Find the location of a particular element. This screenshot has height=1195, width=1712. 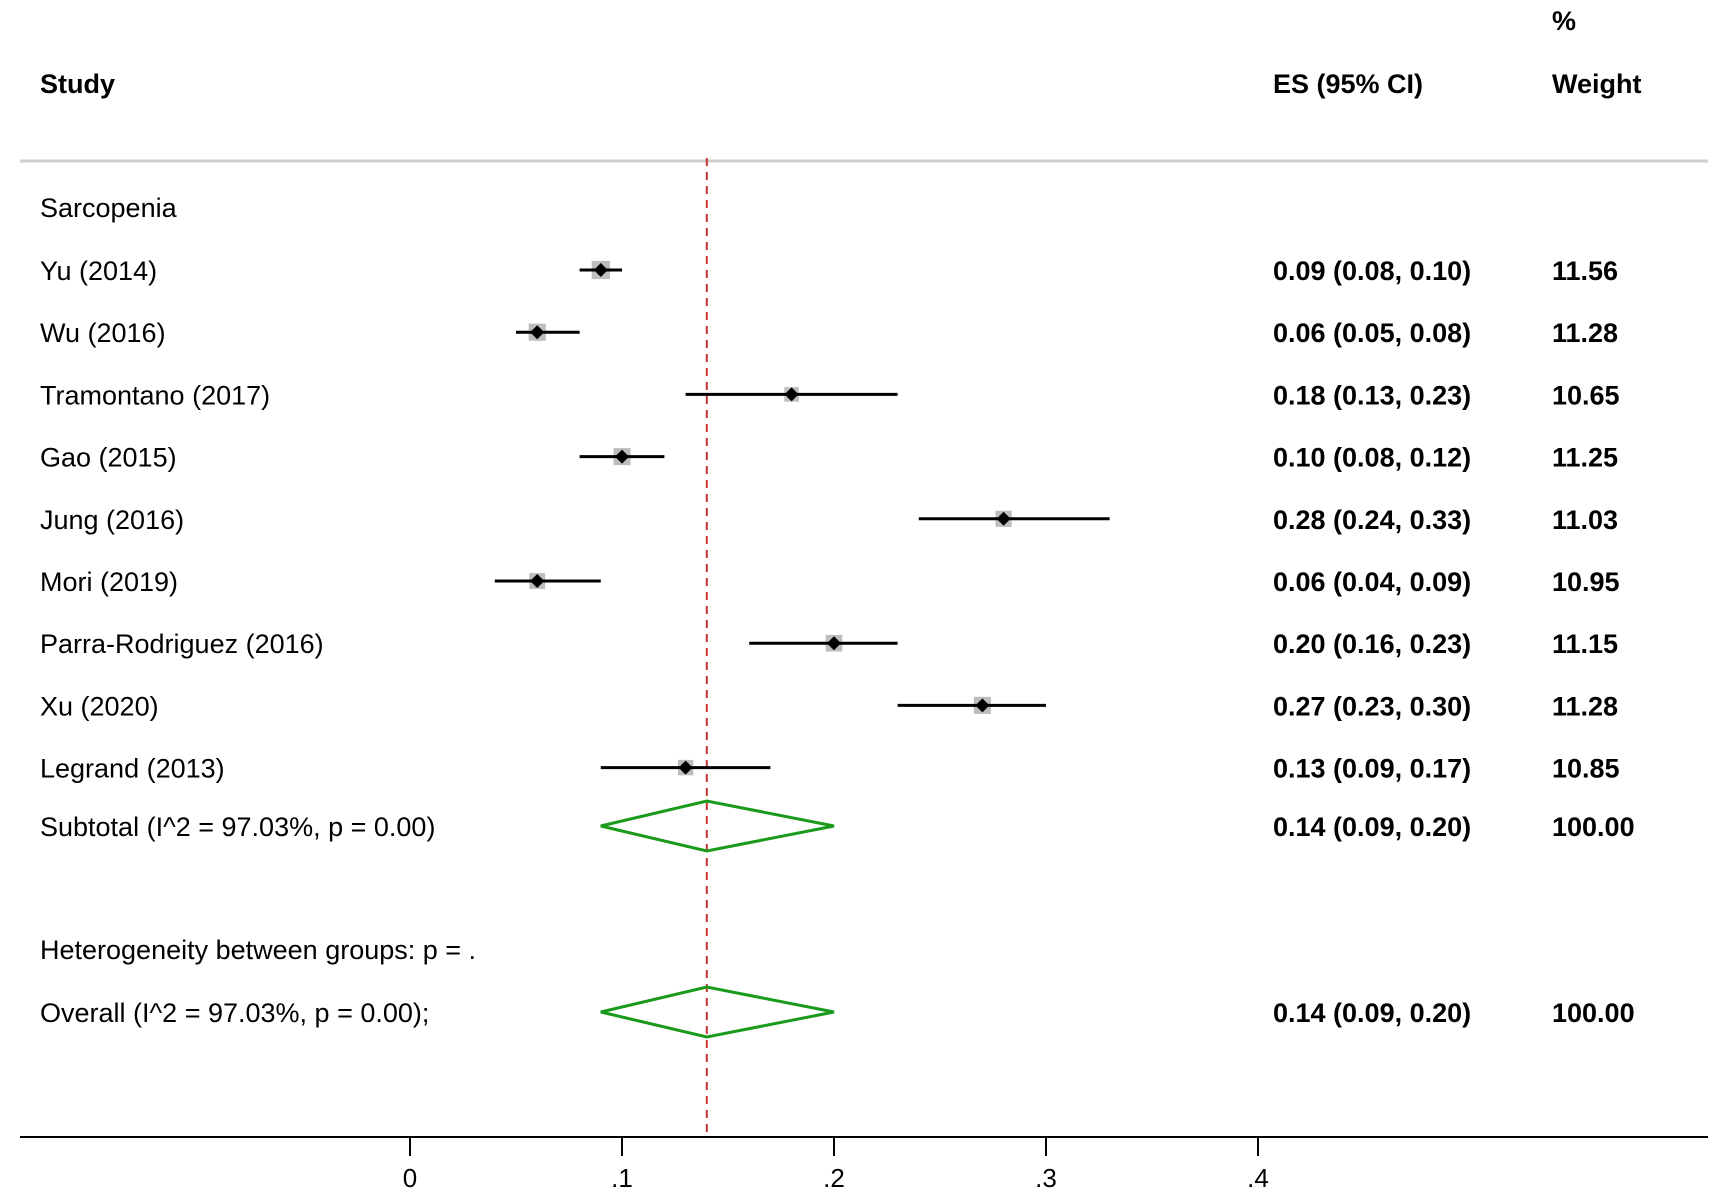

header-weight: Weight is located at coordinates (1597, 84).